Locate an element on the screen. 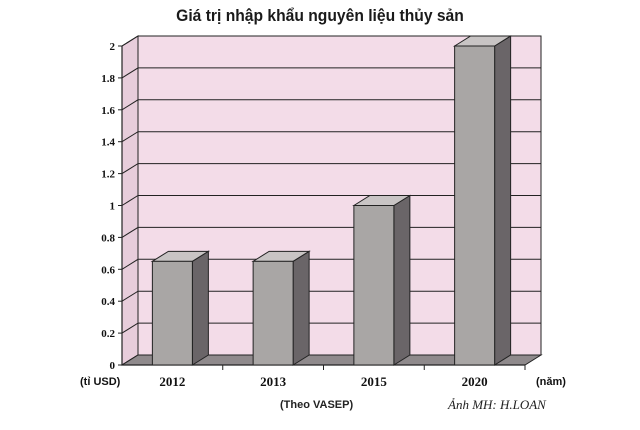  chart-title: Giá trị nhập khẩu nguyên liệu thủy sản is located at coordinates (320, 15).